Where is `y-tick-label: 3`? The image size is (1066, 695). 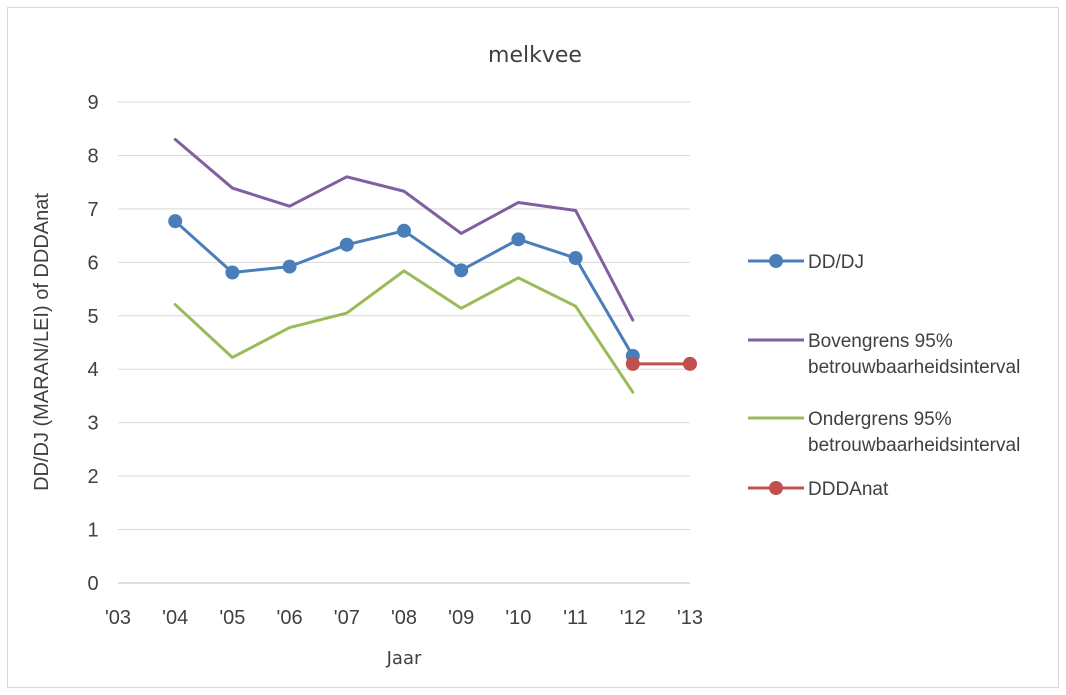 y-tick-label: 3 is located at coordinates (92, 424).